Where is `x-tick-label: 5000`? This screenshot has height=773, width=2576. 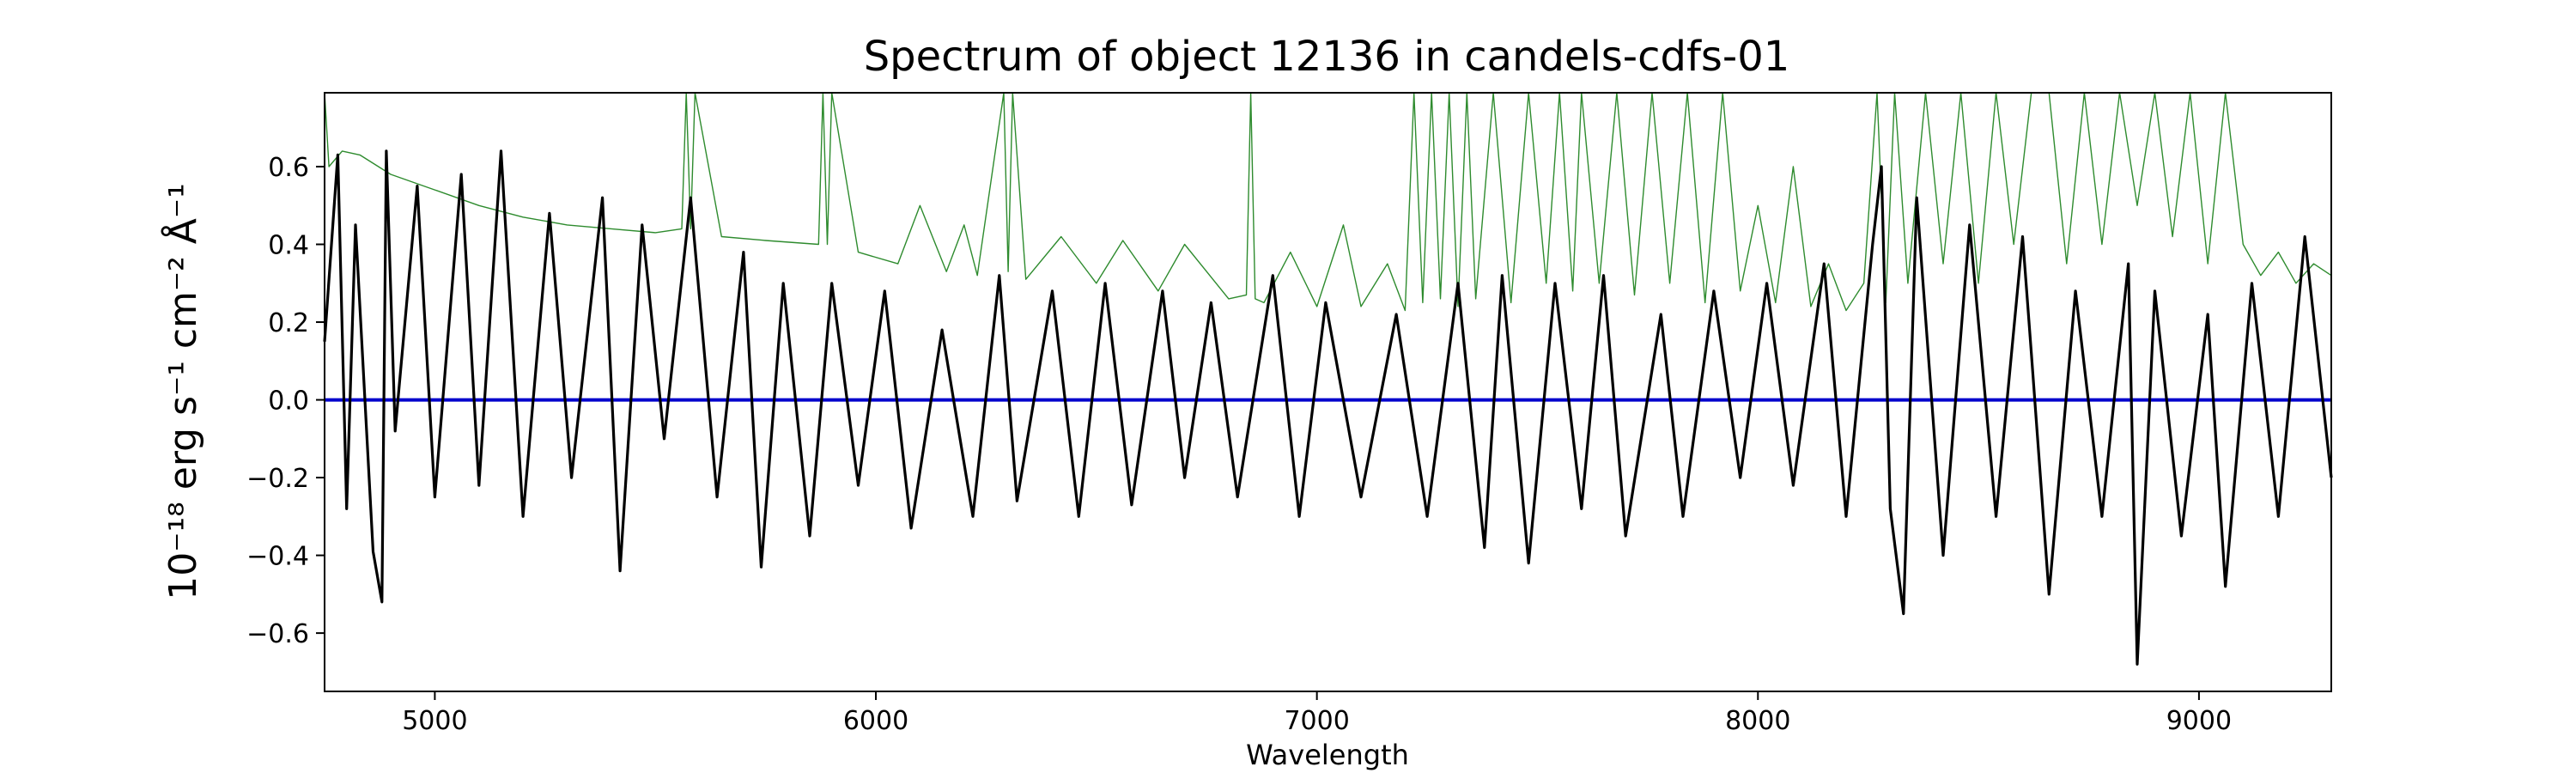 x-tick-label: 5000 is located at coordinates (434, 721).